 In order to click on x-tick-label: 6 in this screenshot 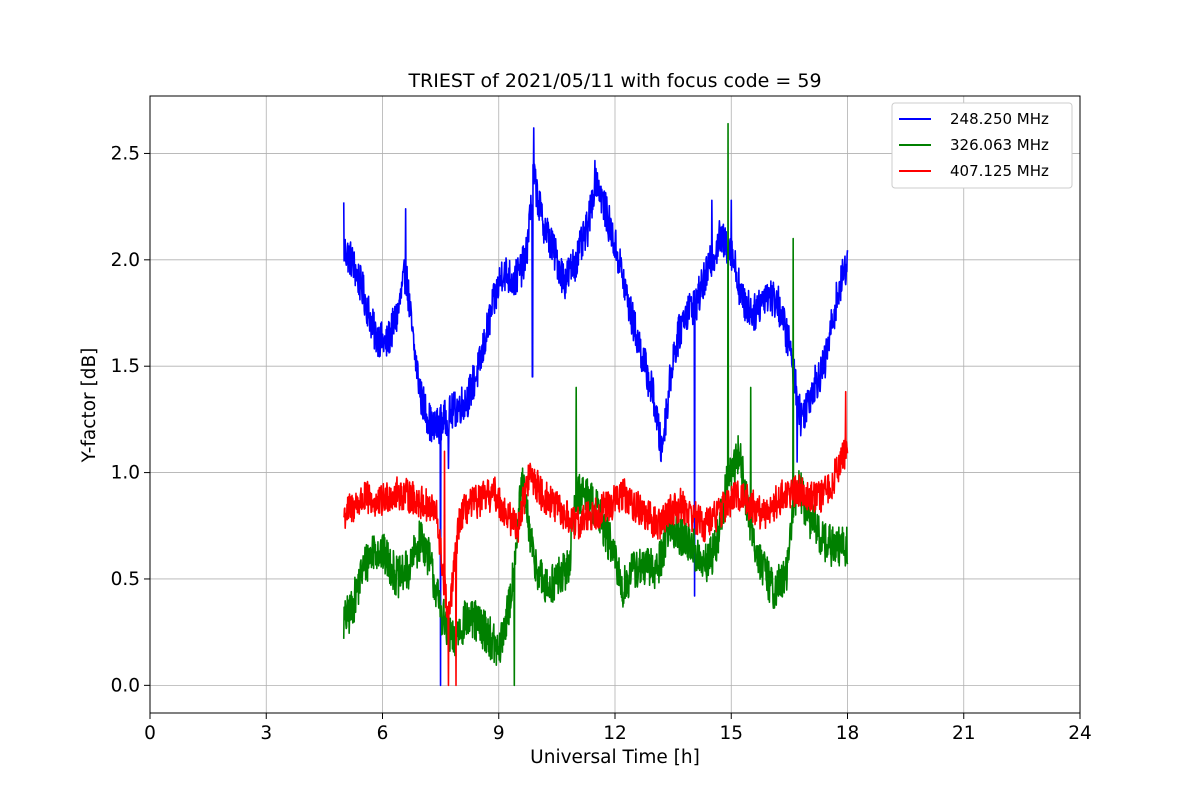, I will do `click(383, 733)`.